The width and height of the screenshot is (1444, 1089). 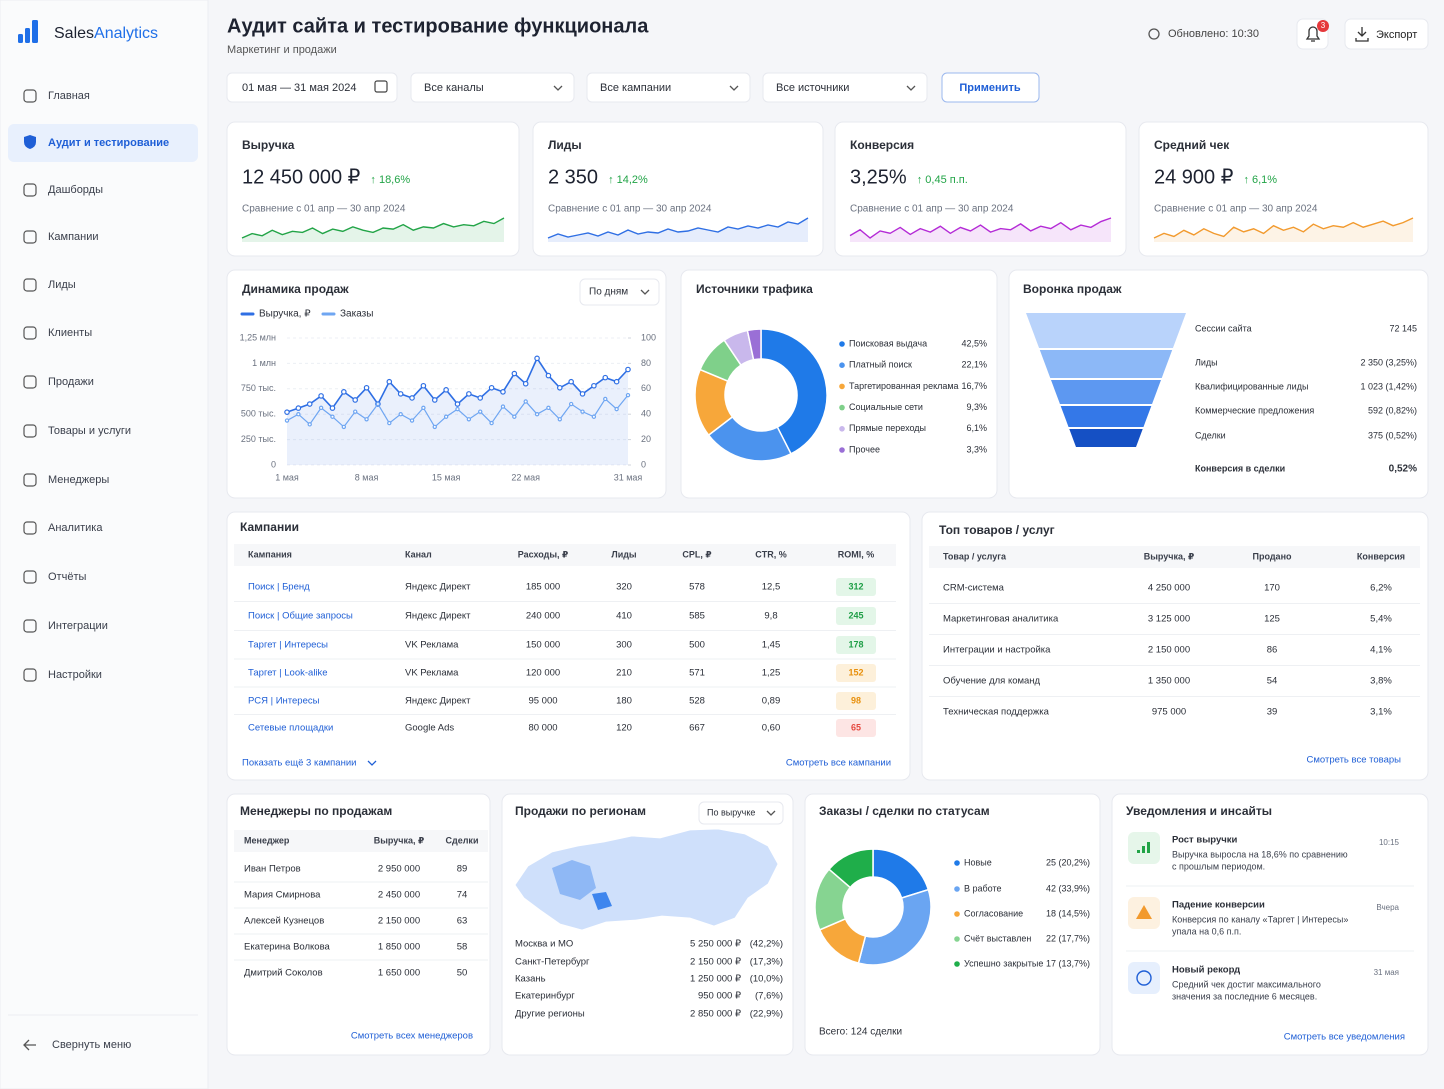 I want to click on notification-time: Вчера, so click(x=1387, y=907).